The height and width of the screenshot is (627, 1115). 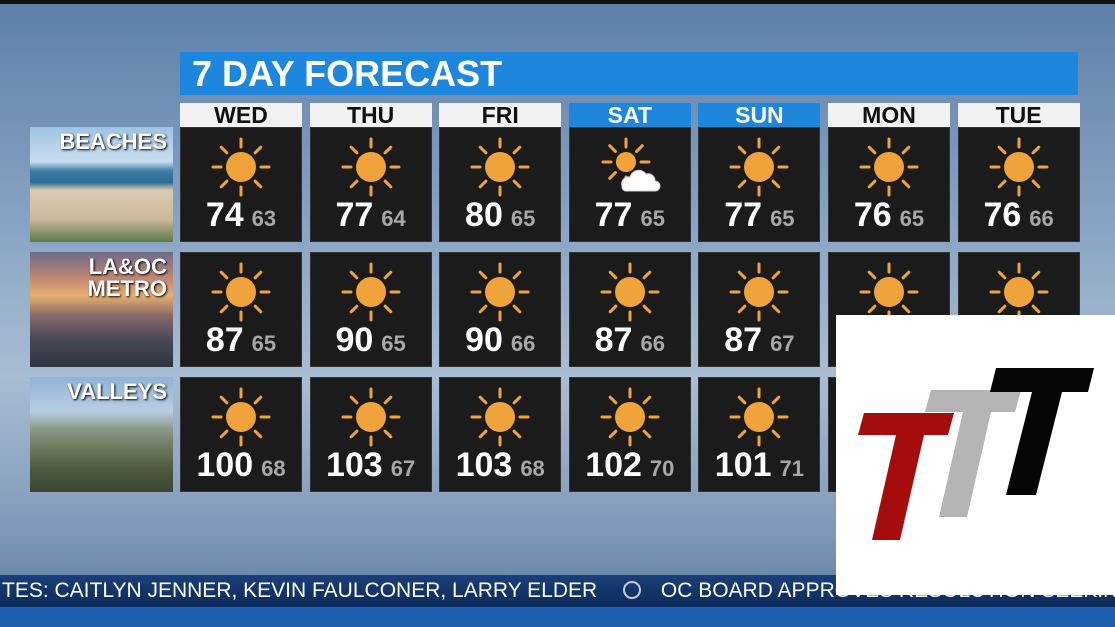 I want to click on logo-mark, so click(x=976, y=454).